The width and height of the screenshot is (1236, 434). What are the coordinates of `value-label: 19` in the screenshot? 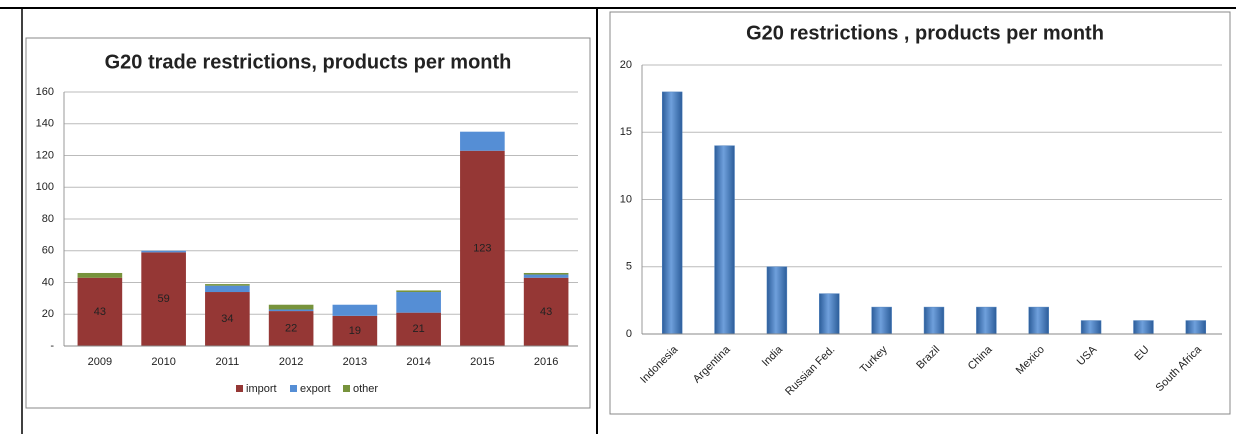 It's located at (355, 331).